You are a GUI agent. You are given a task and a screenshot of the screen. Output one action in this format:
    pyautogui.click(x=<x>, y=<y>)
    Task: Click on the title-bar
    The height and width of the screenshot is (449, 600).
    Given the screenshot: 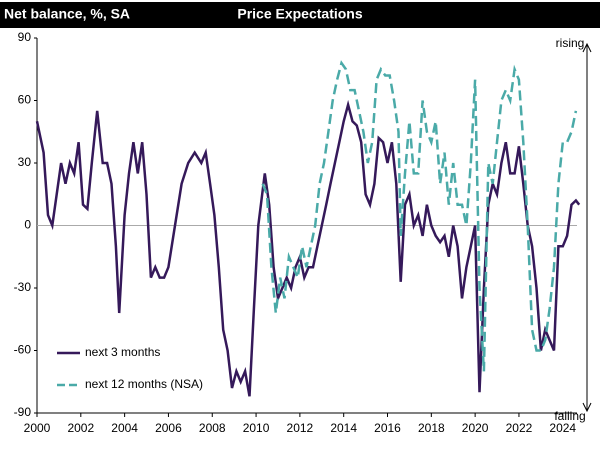 What is the action you would take?
    pyautogui.click(x=300, y=15)
    